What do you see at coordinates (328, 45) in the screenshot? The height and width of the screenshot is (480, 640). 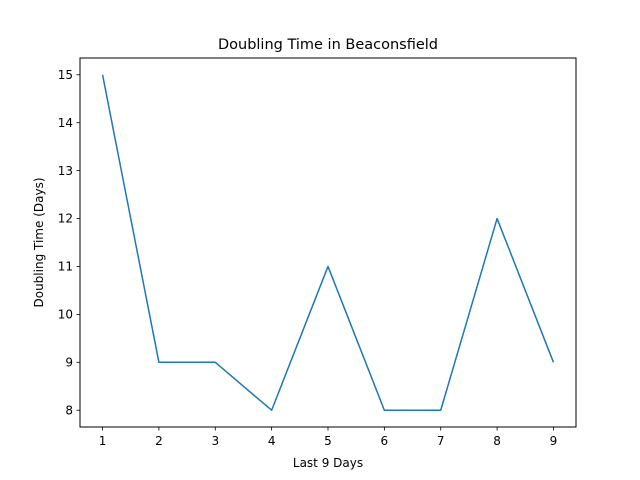 I see `chart-title: Doubling Time in Beaconsfield` at bounding box center [328, 45].